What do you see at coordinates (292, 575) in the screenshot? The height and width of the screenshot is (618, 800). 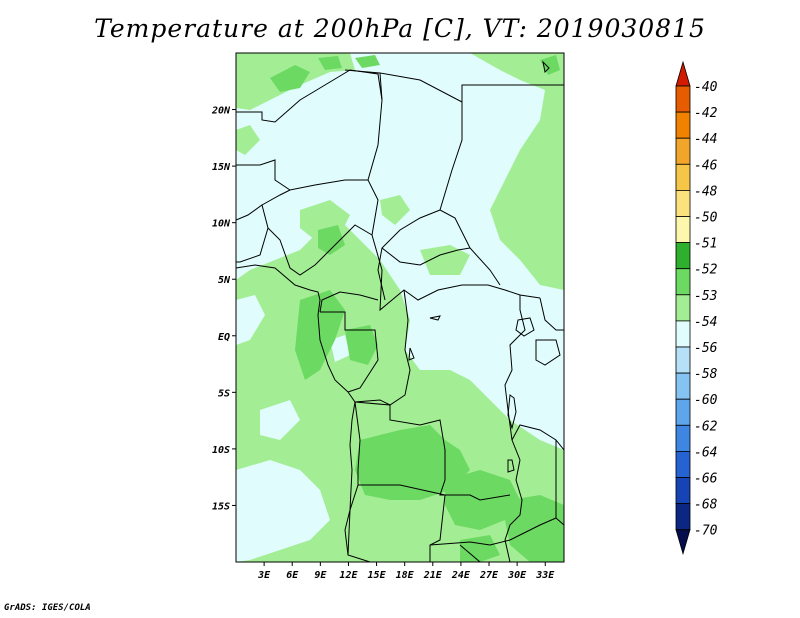 I see `x-tick-label: 6E` at bounding box center [292, 575].